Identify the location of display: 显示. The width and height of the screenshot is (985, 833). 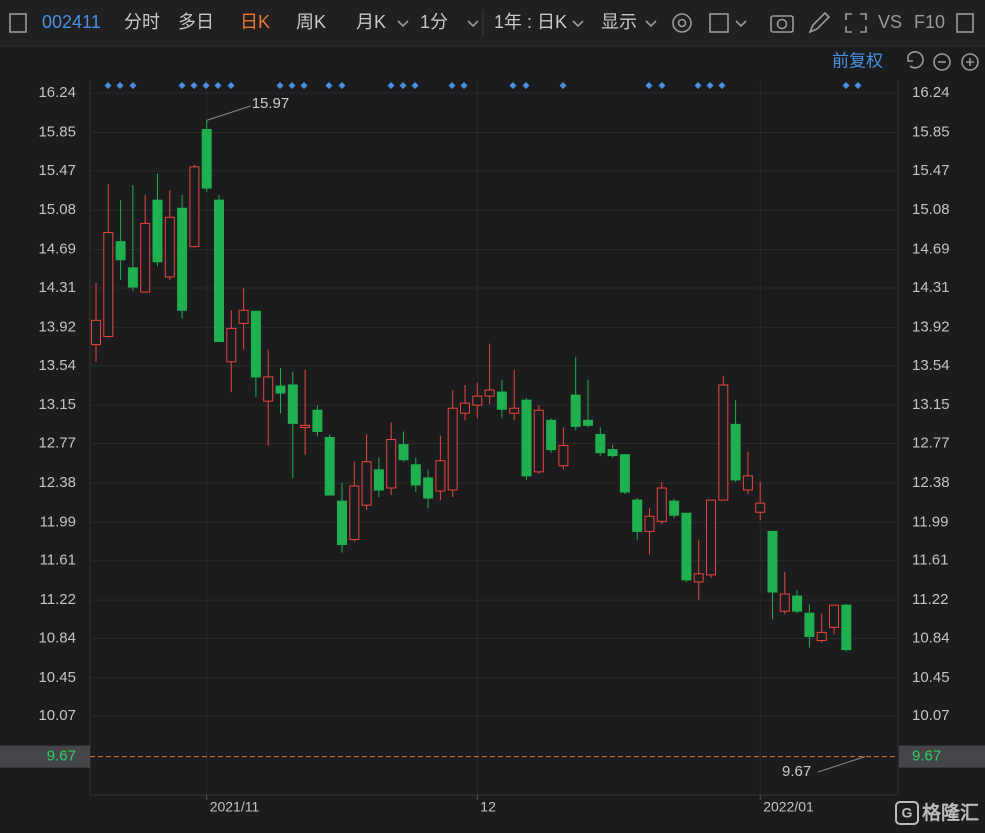
(619, 22).